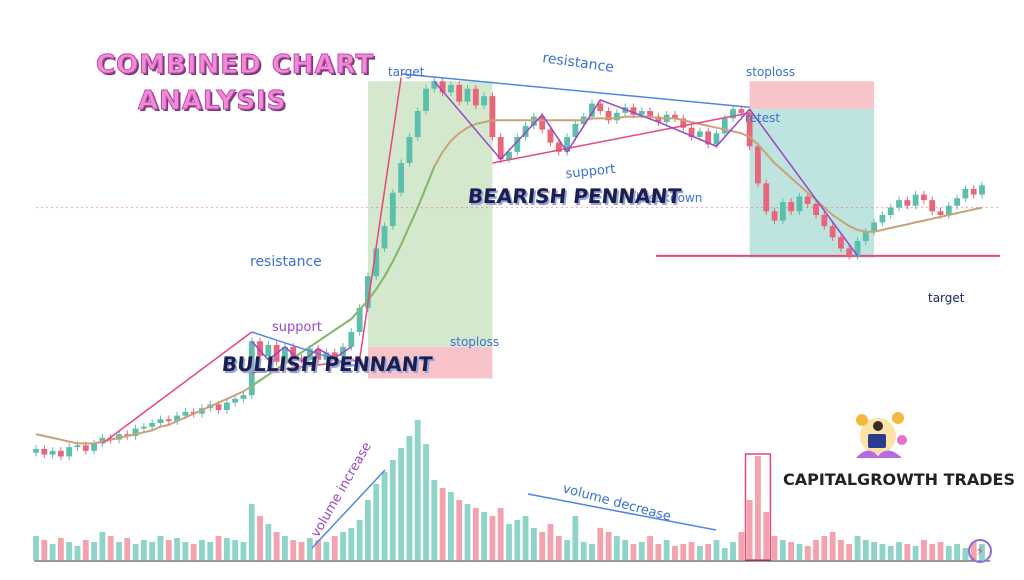 This screenshot has height=580, width=1024. I want to click on bearish-stoploss-zone, so click(812, 95).